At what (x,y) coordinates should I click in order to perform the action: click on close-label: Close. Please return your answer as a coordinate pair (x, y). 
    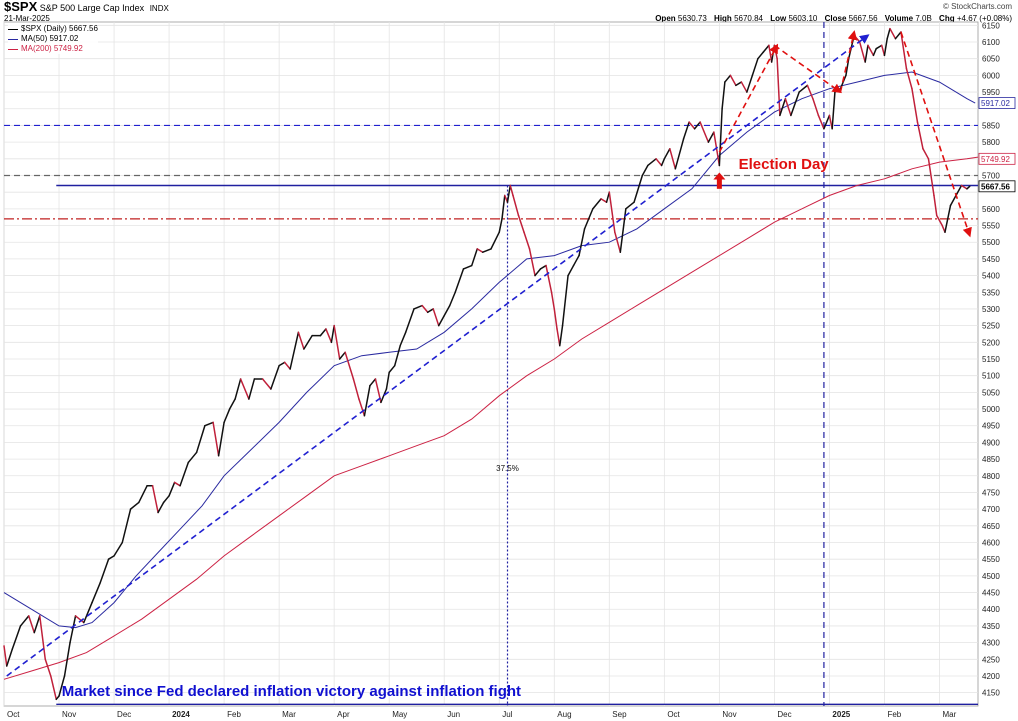
    Looking at the image, I should click on (835, 18).